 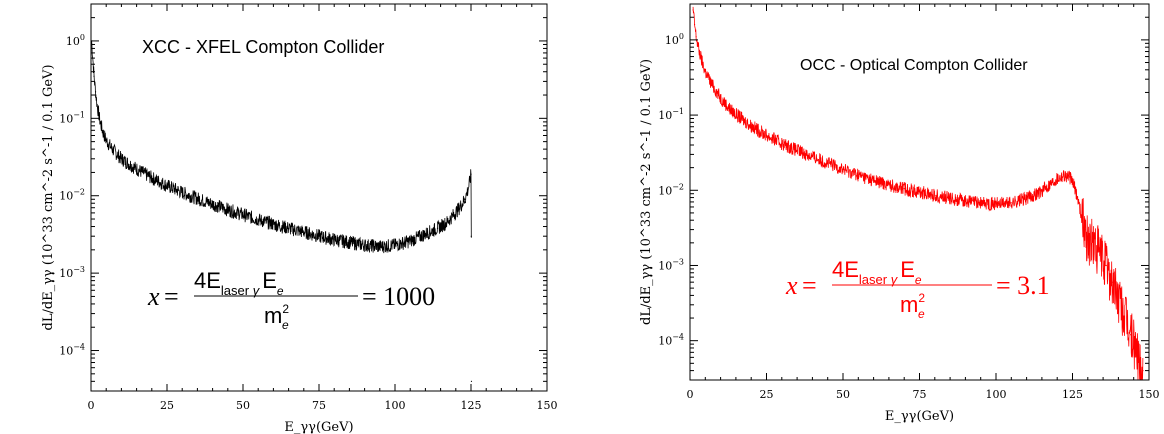 What do you see at coordinates (646, 192) in the screenshot?
I see `y-axis-label: dL/dE_γγ (10^33 cm^-2 s^-1 / 0.1 GeV)` at bounding box center [646, 192].